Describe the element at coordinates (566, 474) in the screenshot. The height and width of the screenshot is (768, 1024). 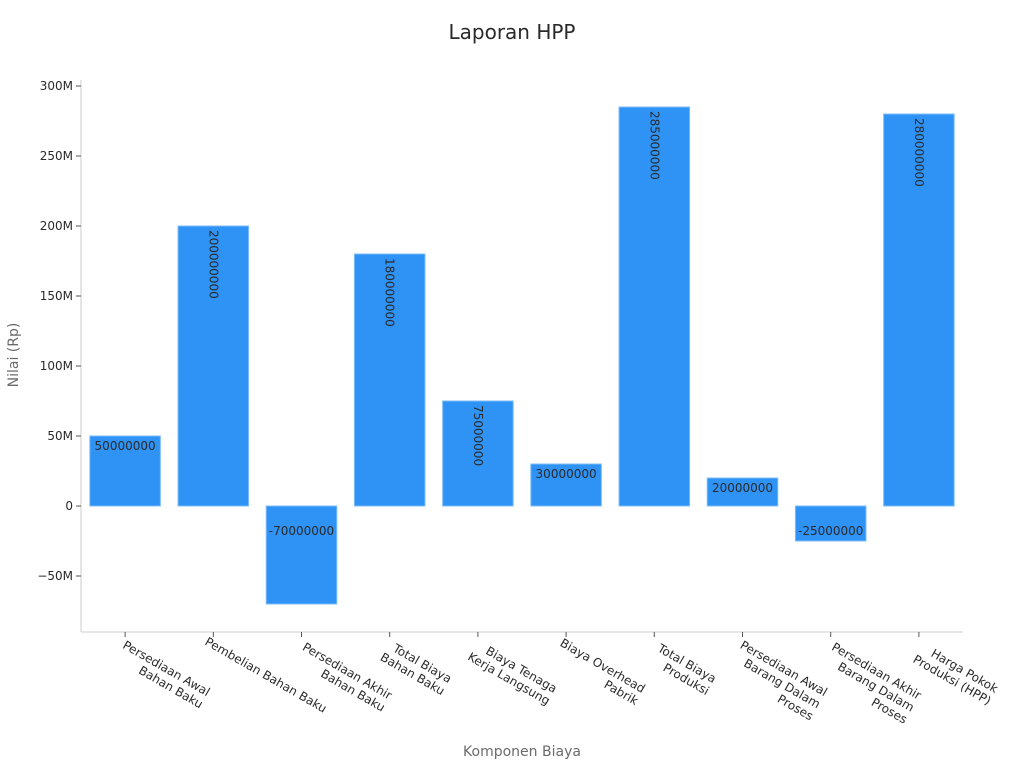
I see `bar-data-label: 30000000` at that location.